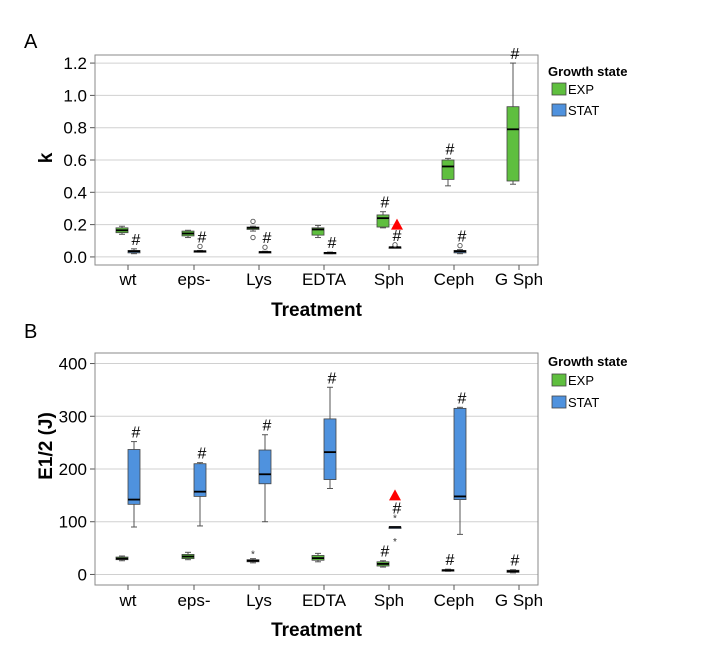 This screenshot has width=712, height=650. Describe the element at coordinates (259, 279) in the screenshot. I see `x-tick-label: Lys` at that location.